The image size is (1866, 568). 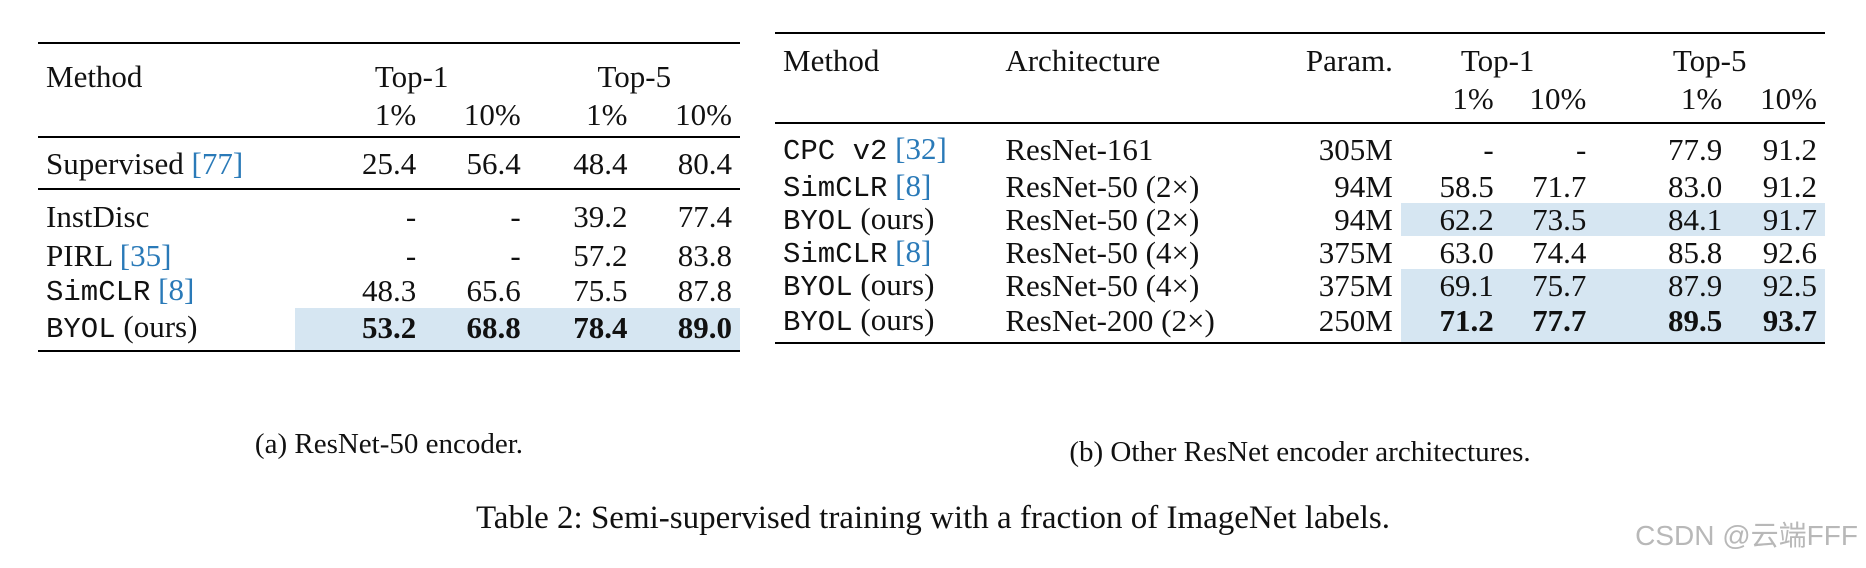 I want to click on architecture-cell: ResNet-161, so click(x=1127, y=146).